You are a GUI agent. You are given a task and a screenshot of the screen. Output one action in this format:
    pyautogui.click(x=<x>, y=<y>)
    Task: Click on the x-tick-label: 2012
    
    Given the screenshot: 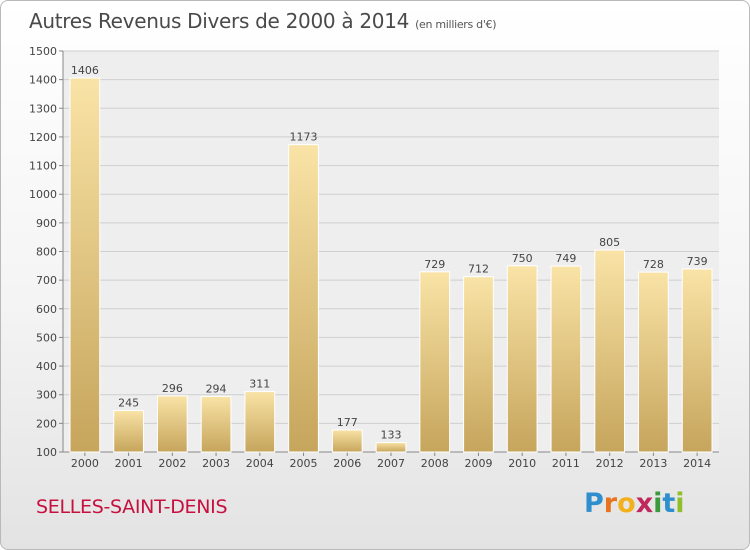 What is the action you would take?
    pyautogui.click(x=610, y=463)
    